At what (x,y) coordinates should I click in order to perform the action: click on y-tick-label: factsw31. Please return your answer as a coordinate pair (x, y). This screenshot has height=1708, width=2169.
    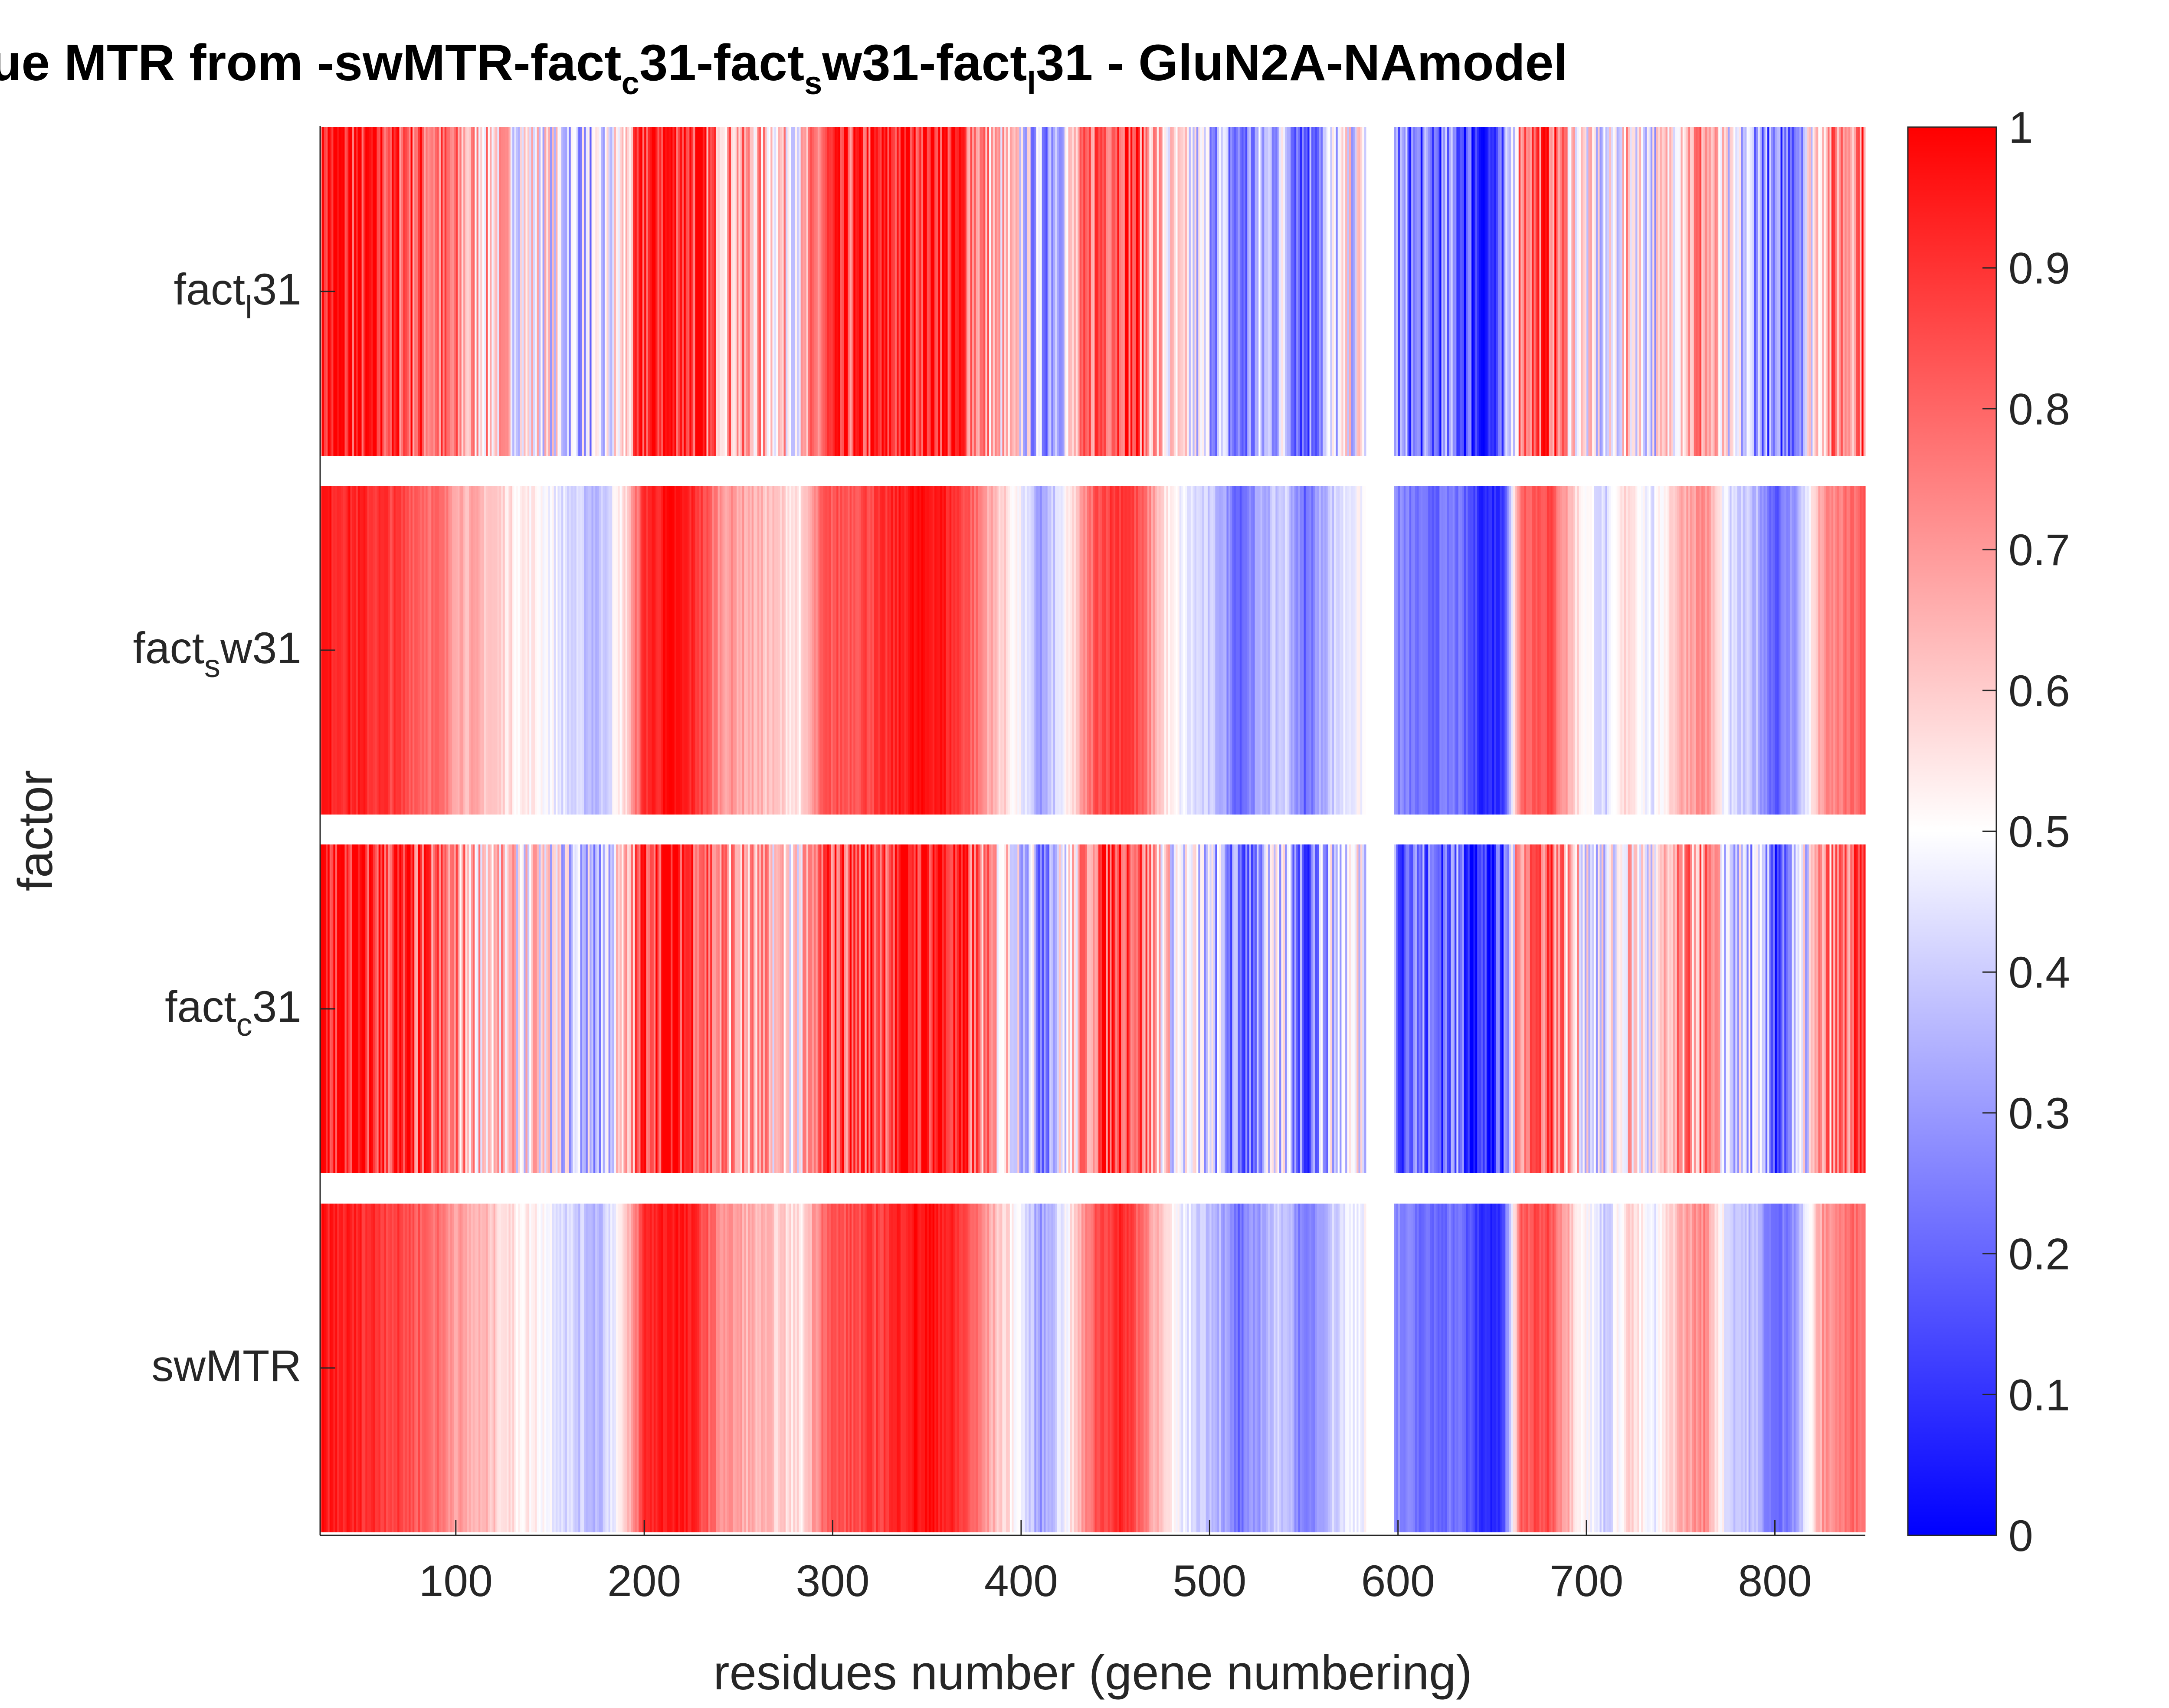
    Looking at the image, I should click on (217, 653).